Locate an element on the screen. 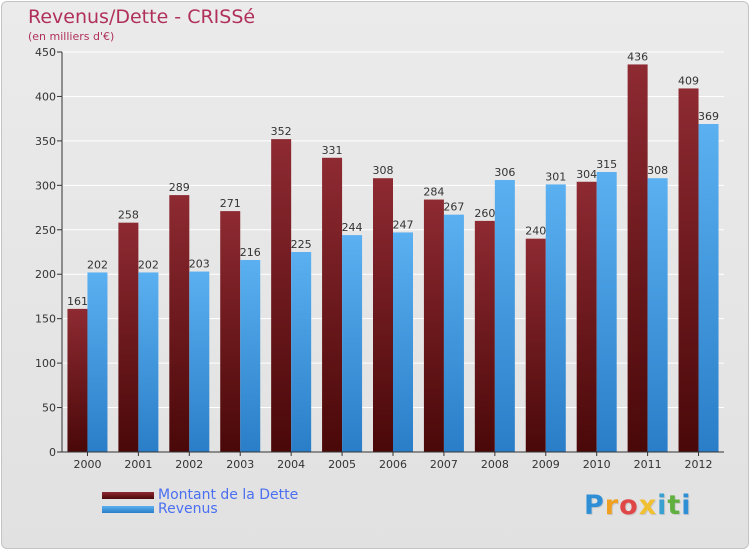 The width and height of the screenshot is (750, 551). legend-swatch-dette is located at coordinates (128, 495).